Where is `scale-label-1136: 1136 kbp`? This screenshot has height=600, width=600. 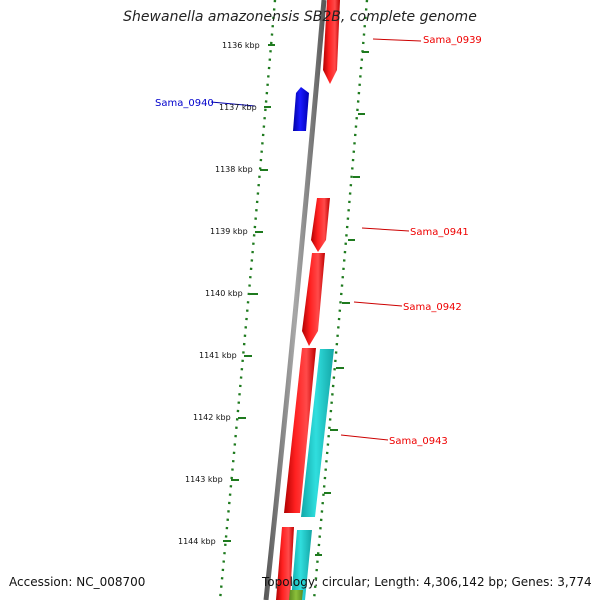 scale-label-1136: 1136 kbp is located at coordinates (241, 45).